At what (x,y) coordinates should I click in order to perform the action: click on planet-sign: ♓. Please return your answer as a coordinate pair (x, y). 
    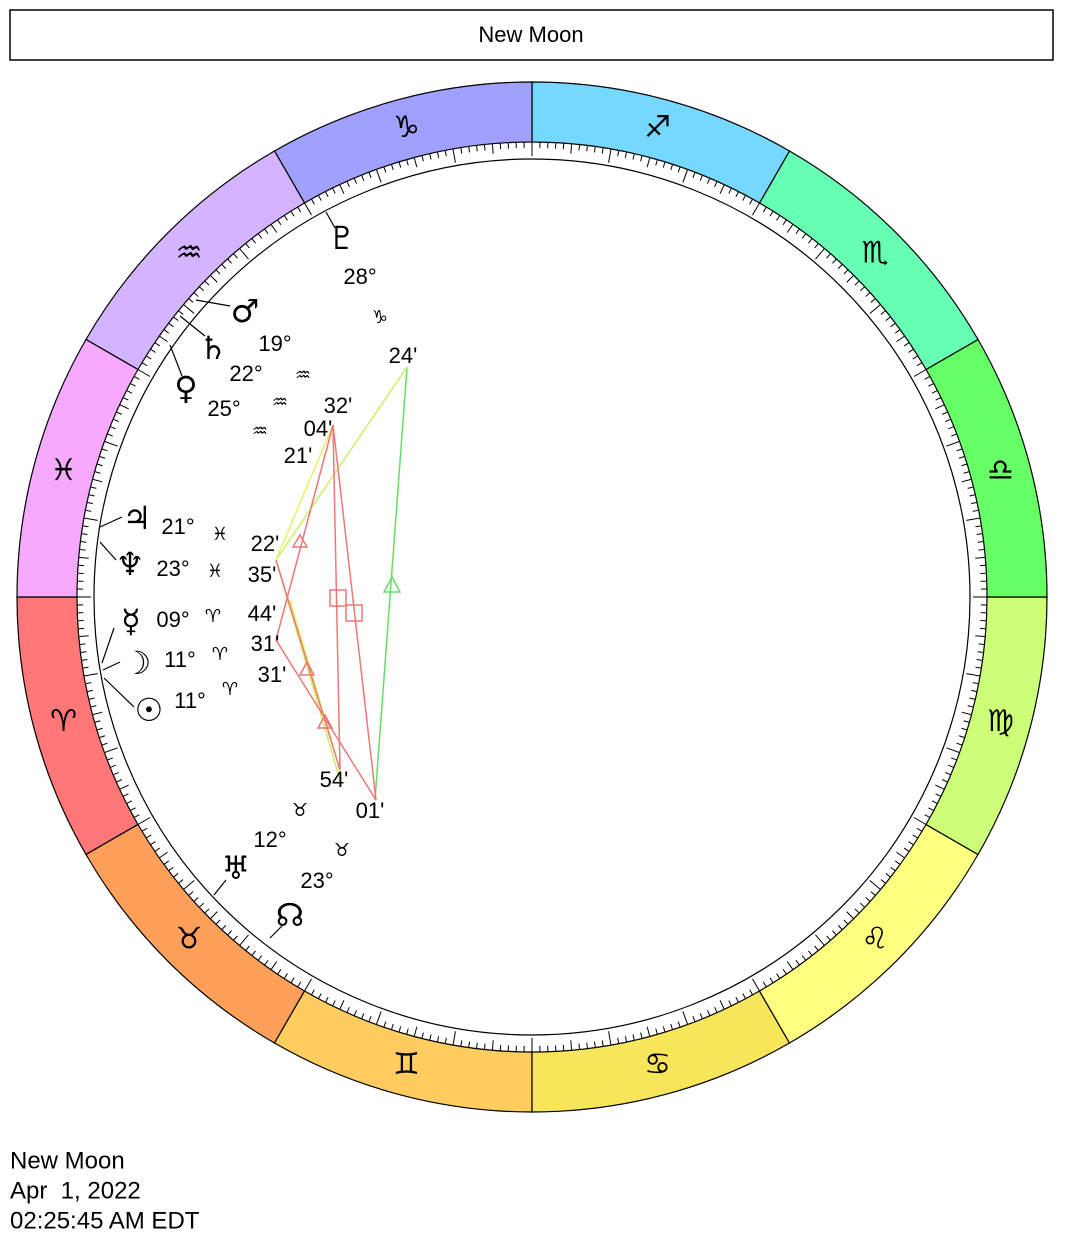
    Looking at the image, I should click on (220, 534).